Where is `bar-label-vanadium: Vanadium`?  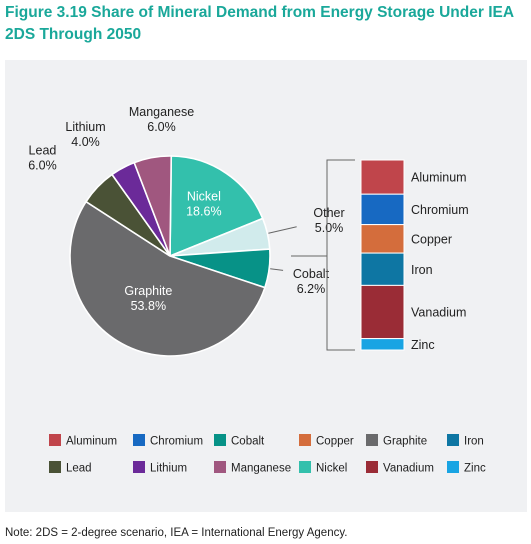
bar-label-vanadium: Vanadium is located at coordinates (438, 313).